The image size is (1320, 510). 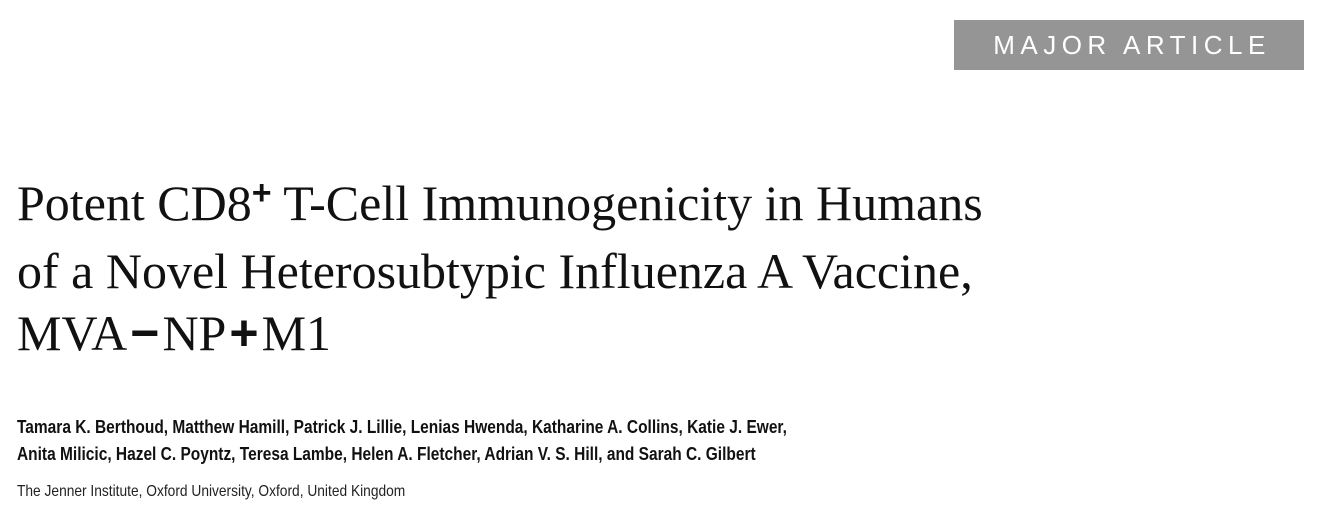 What do you see at coordinates (500, 333) in the screenshot?
I see `title-line-3: MVA−NP+M1` at bounding box center [500, 333].